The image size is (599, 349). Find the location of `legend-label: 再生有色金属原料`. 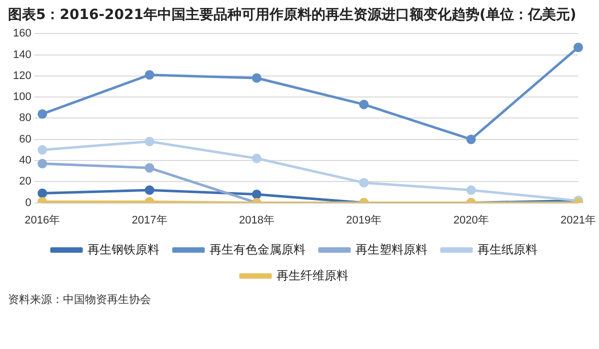

legend-label: 再生有色金属原料 is located at coordinates (258, 249).